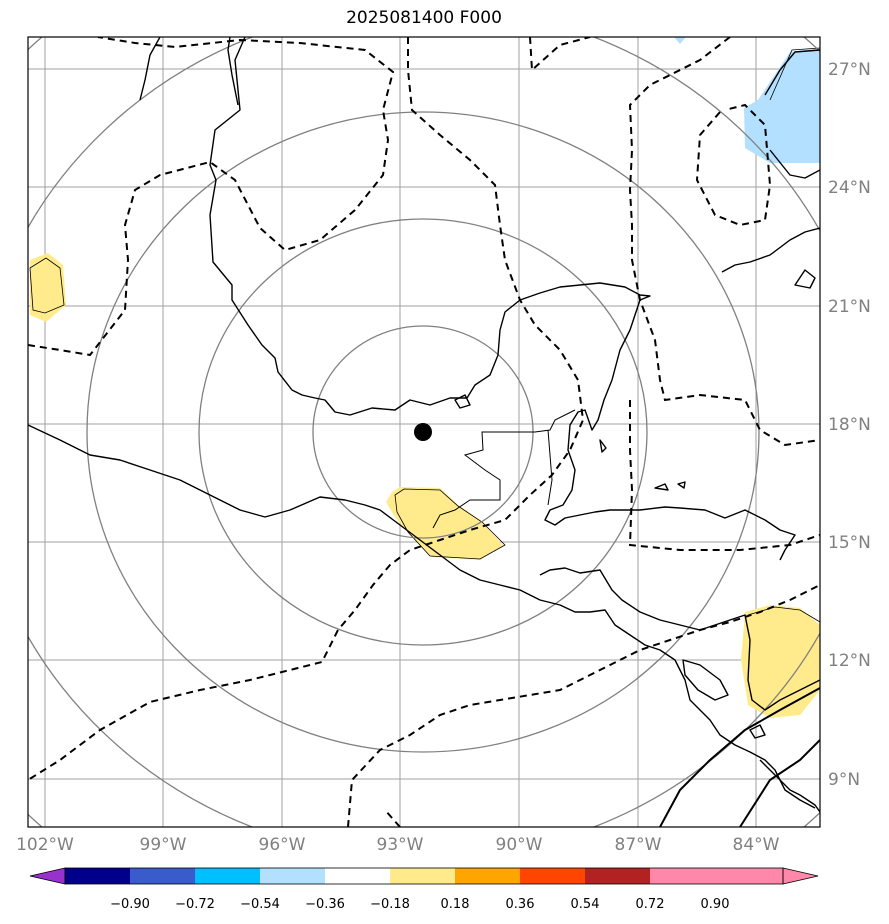  What do you see at coordinates (455, 904) in the screenshot?
I see `colorbar-tick-label: 0.18` at bounding box center [455, 904].